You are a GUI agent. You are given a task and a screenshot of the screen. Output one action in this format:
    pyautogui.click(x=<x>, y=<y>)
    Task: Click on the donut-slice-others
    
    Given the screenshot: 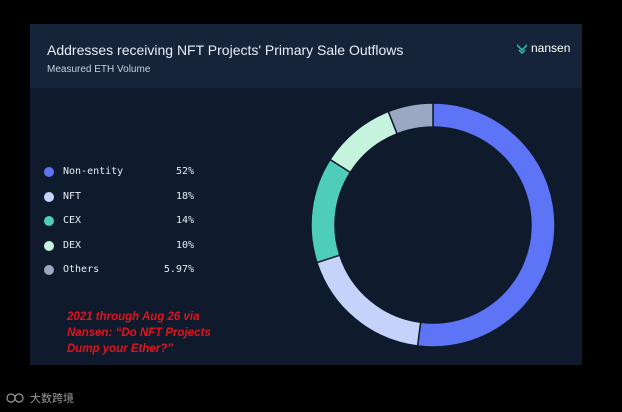 What is the action you would take?
    pyautogui.click(x=410, y=118)
    